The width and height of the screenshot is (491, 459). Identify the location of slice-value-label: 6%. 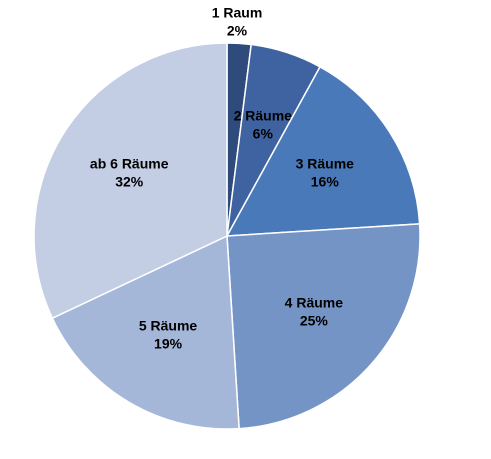
(263, 134).